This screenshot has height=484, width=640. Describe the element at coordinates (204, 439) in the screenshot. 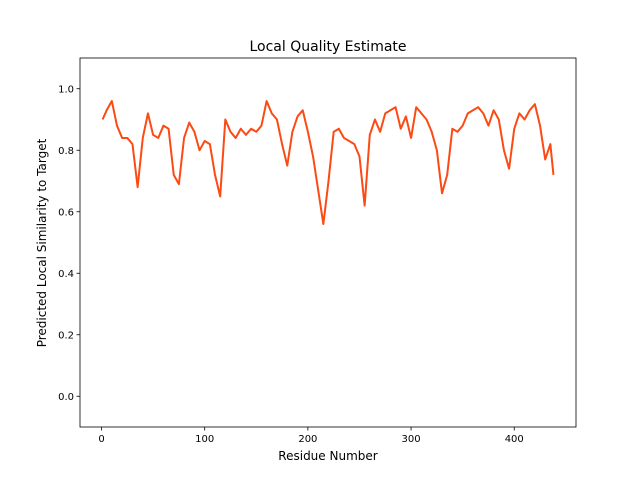

I see `x-tick-label: 100` at that location.